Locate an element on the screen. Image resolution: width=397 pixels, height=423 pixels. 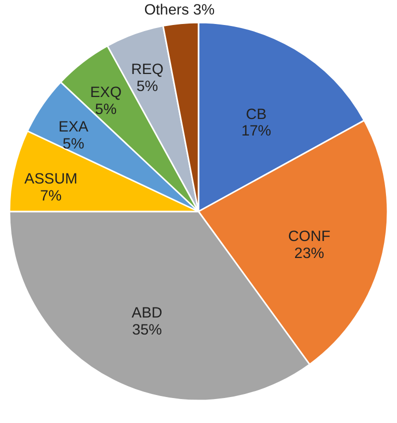
data-label: 35% is located at coordinates (147, 329).